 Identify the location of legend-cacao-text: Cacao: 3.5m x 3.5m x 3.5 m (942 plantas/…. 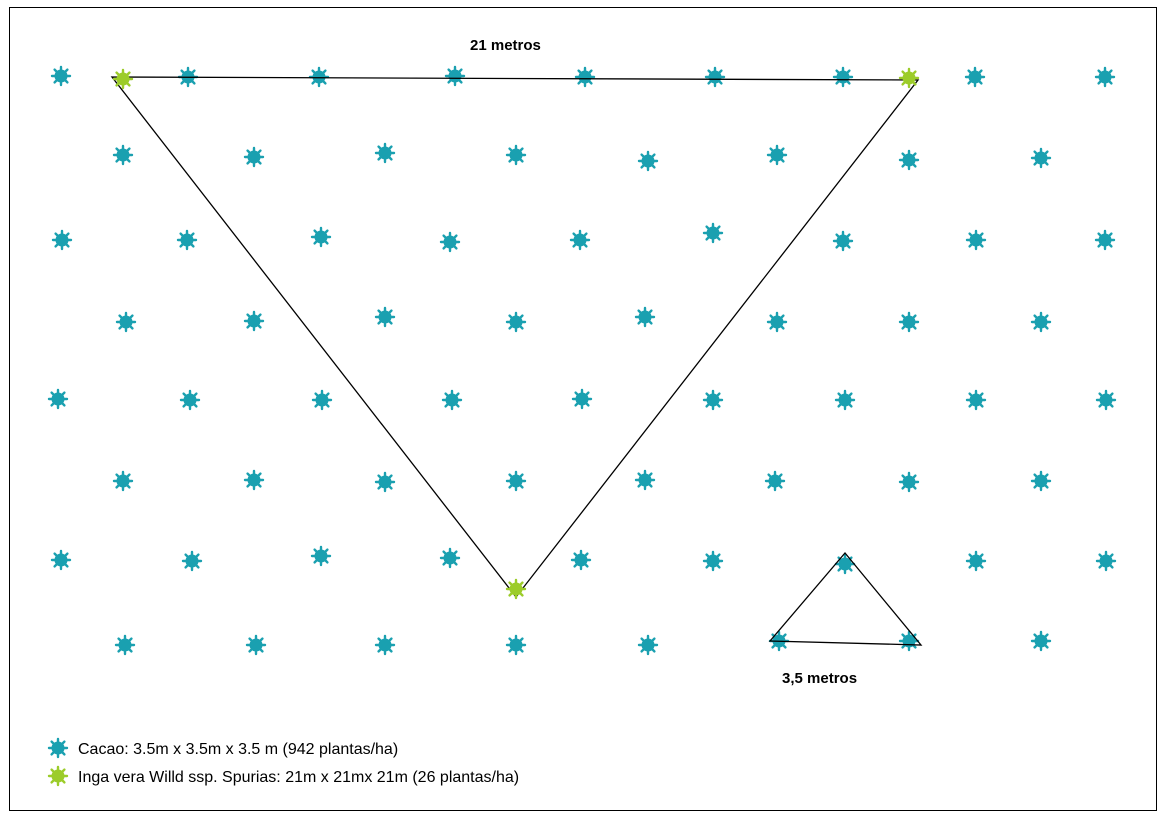
(238, 749).